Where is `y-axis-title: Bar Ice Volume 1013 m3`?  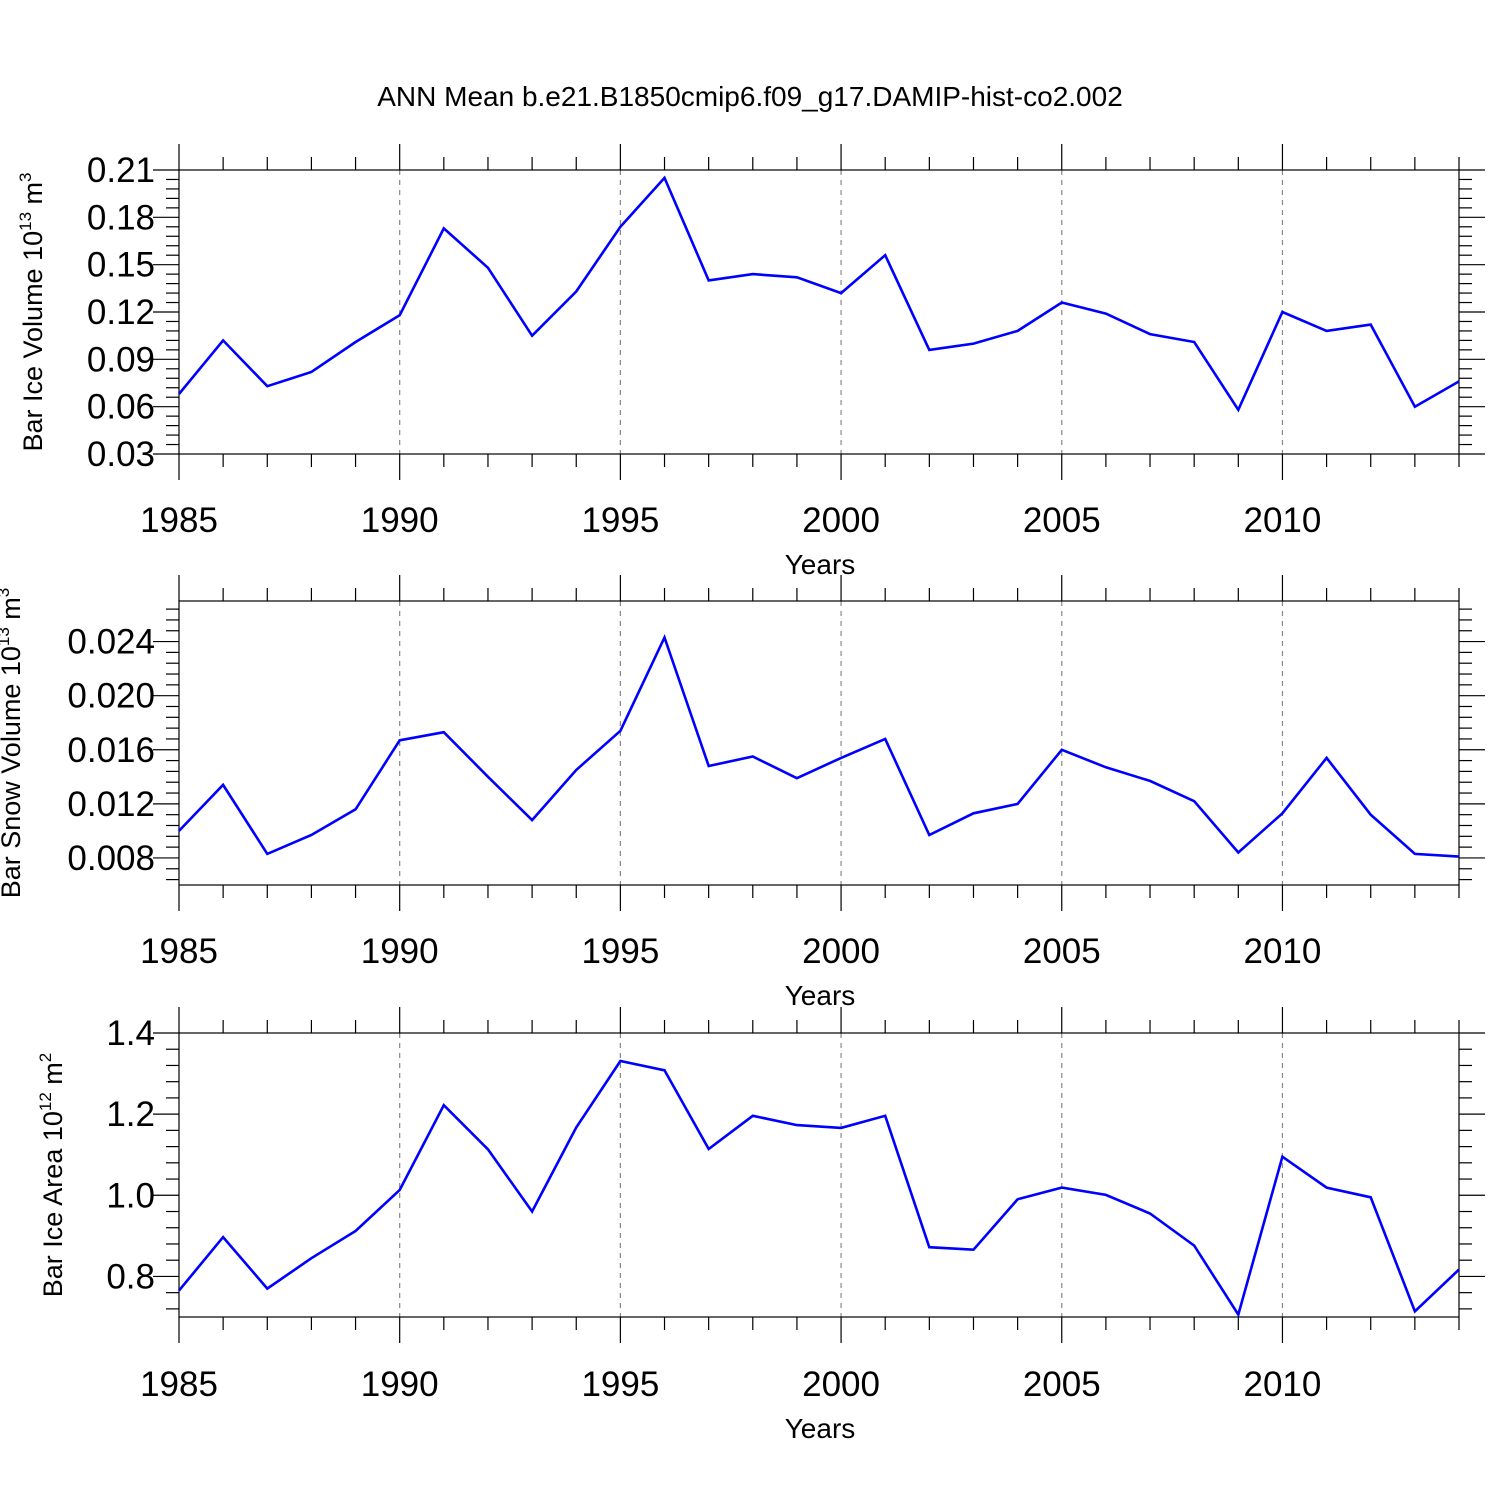 y-axis-title: Bar Ice Volume 1013 m3 is located at coordinates (32, 311).